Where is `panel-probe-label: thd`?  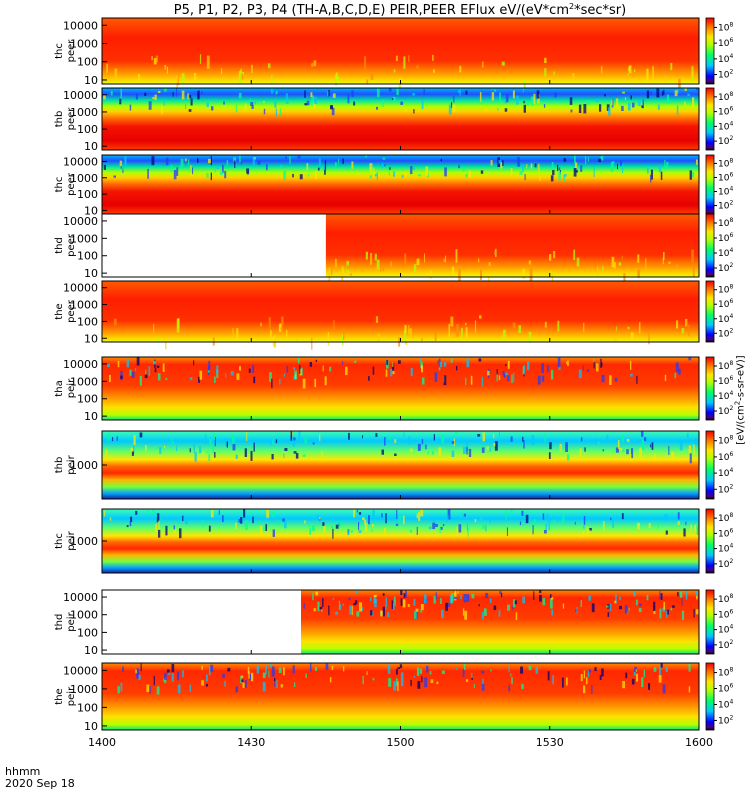
panel-probe-label: thd is located at coordinates (59, 622).